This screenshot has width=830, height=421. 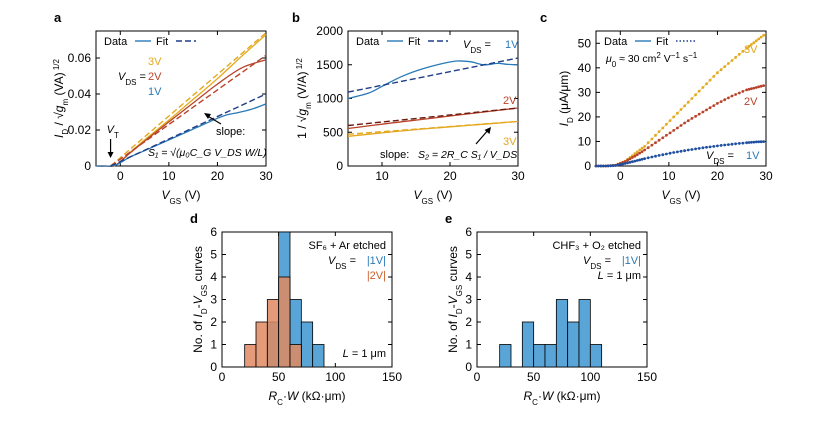 I want to click on label-part: m, so click(x=308, y=105).